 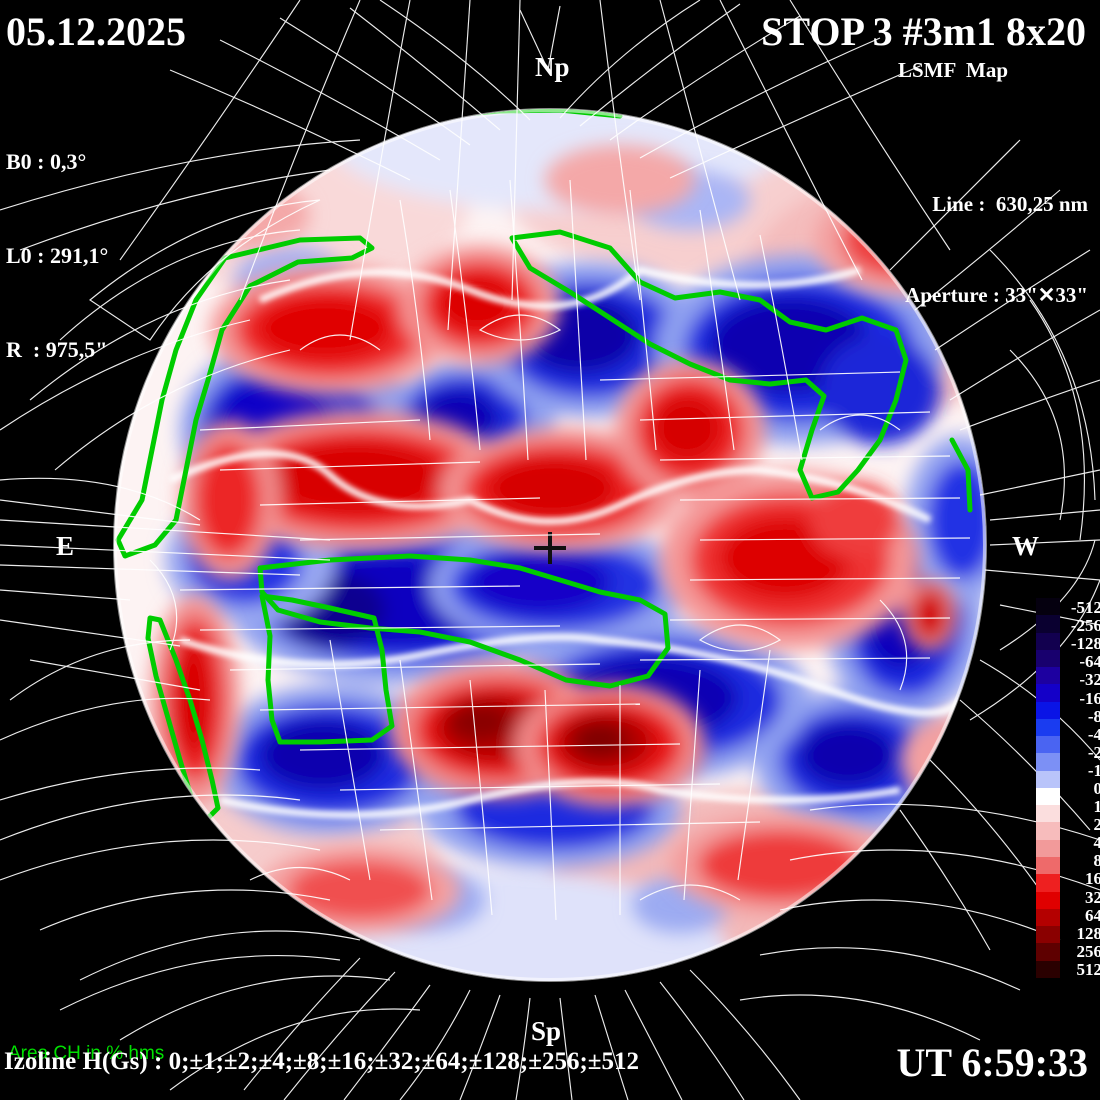 I want to click on coronal-hole-heading: Area CH in % hms, so click(x=86, y=1053).